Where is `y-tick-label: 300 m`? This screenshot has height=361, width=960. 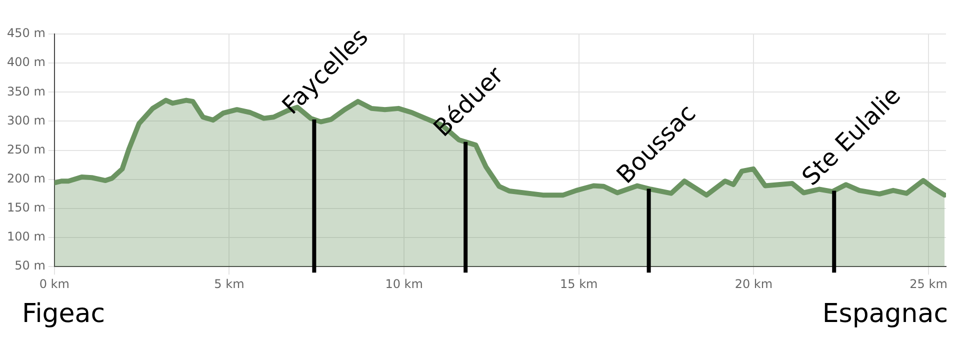 y-tick-label: 300 m is located at coordinates (26, 120).